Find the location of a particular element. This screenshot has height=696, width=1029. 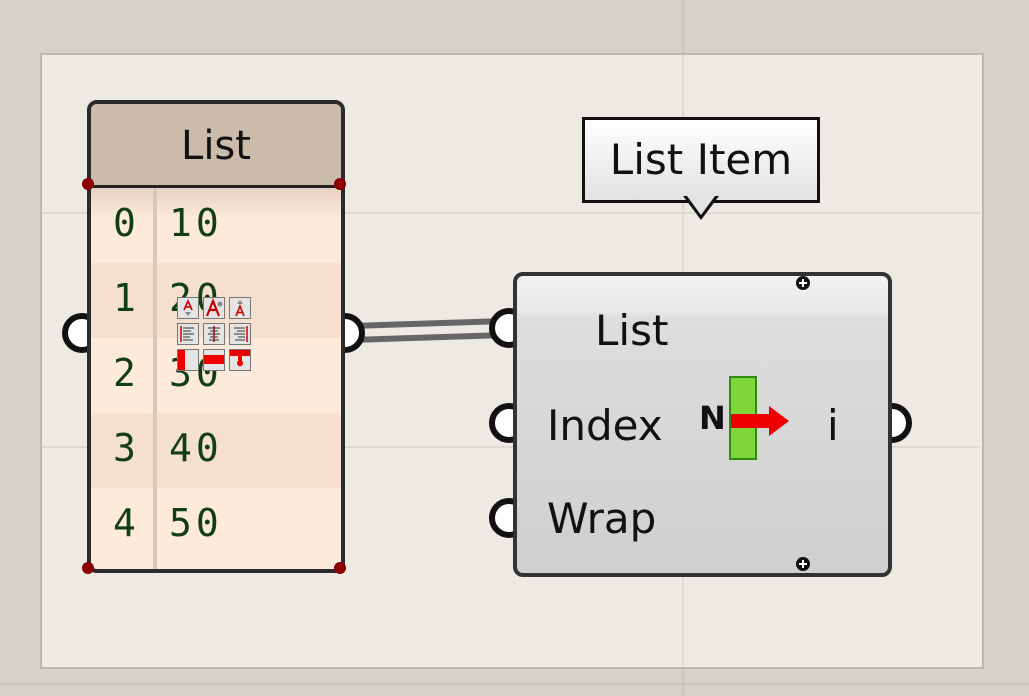

item-value: 10 is located at coordinates (196, 223).